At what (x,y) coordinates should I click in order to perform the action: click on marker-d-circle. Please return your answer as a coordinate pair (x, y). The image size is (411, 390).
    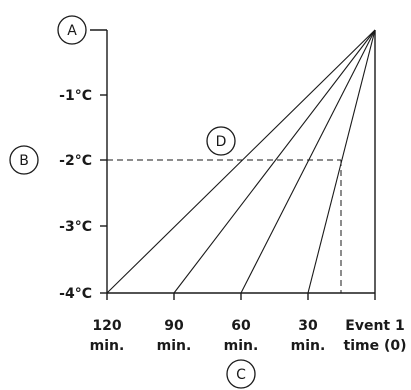
    Looking at the image, I should click on (221, 141).